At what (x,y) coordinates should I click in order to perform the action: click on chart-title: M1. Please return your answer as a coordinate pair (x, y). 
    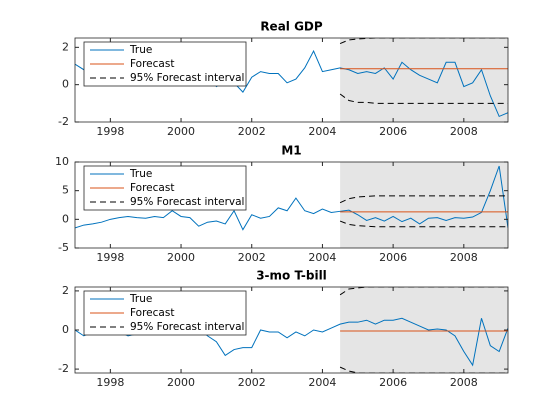
    Looking at the image, I should click on (291, 151).